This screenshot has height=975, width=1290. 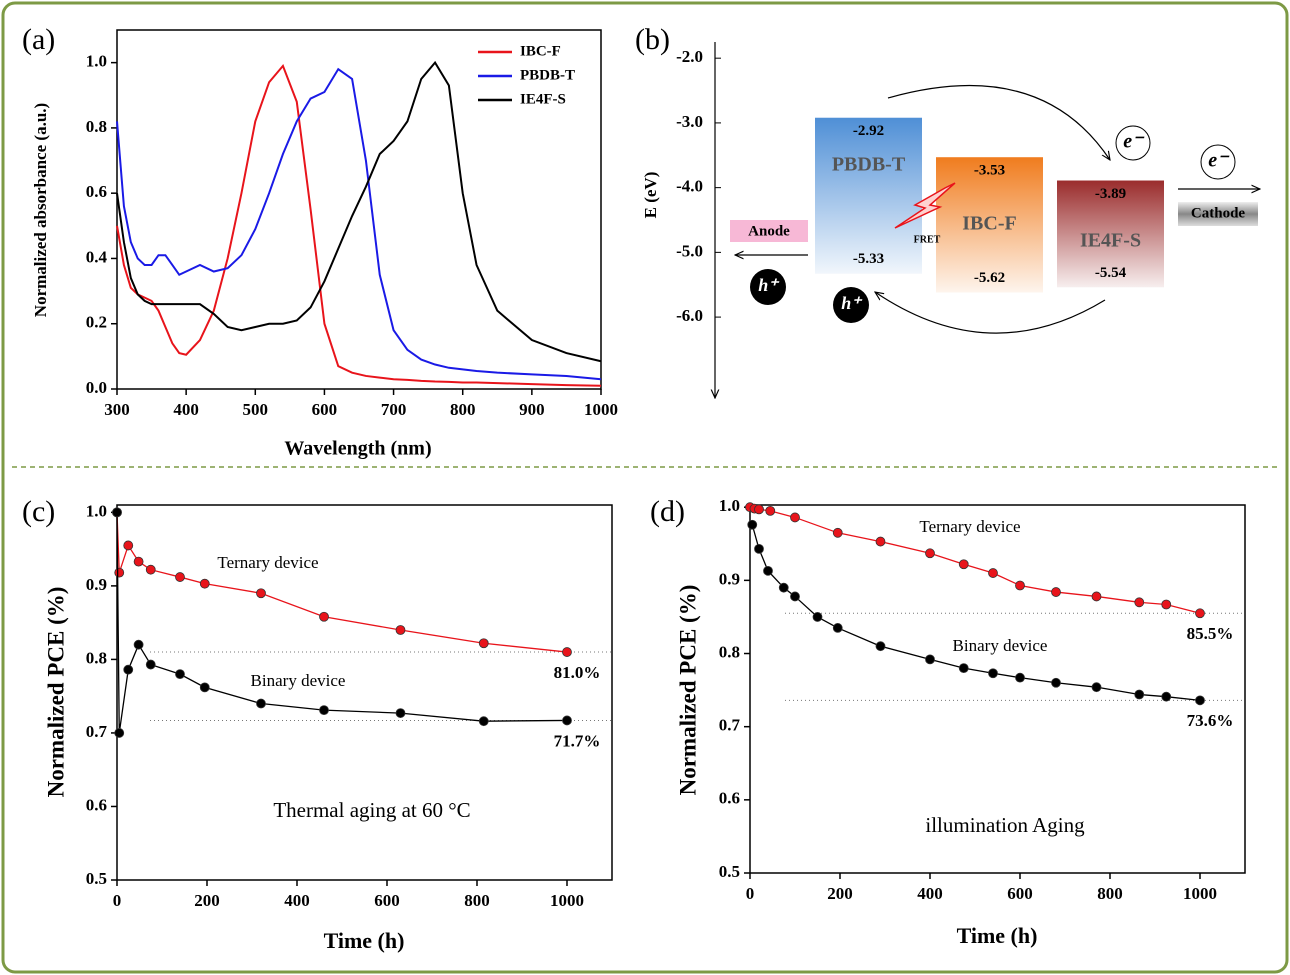 What do you see at coordinates (1110, 194) in the screenshot?
I see `lumo-label: -3.89` at bounding box center [1110, 194].